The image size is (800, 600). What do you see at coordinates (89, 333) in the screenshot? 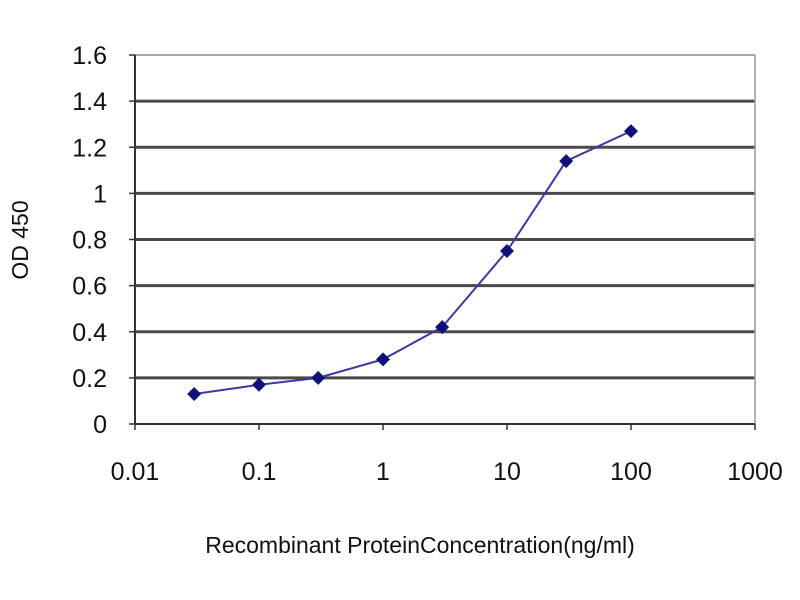
I see `y-tick-label: 0.4` at bounding box center [89, 333].